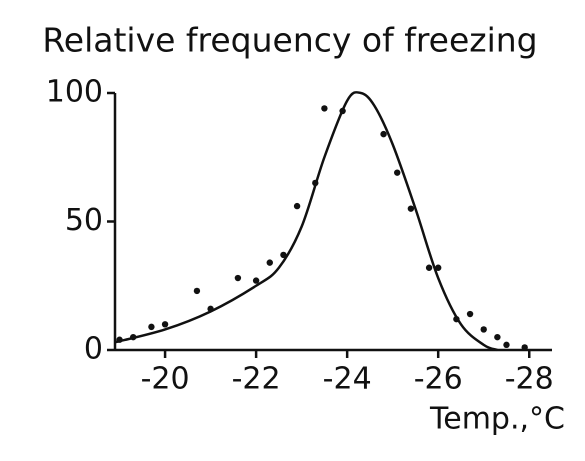 Image resolution: width=585 pixels, height=461 pixels. Describe the element at coordinates (347, 379) in the screenshot. I see `x-tick-label: -24` at that location.